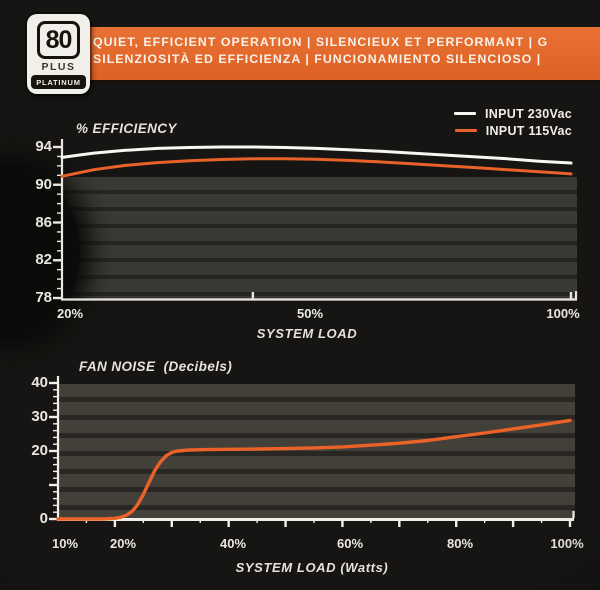  I want to click on efficiency-chart-title: % EFFICIENCY, so click(126, 128).